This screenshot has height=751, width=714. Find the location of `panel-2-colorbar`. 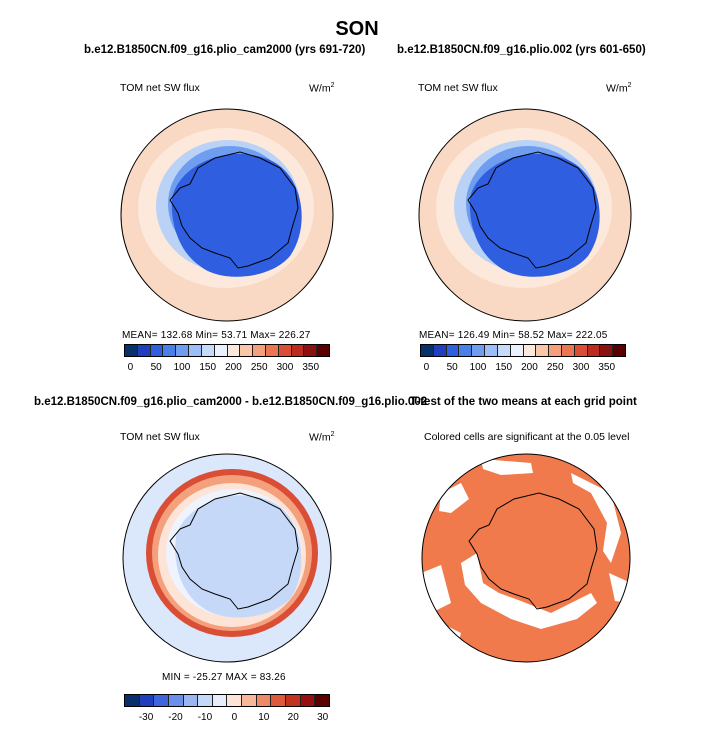

panel-2-colorbar is located at coordinates (523, 350).